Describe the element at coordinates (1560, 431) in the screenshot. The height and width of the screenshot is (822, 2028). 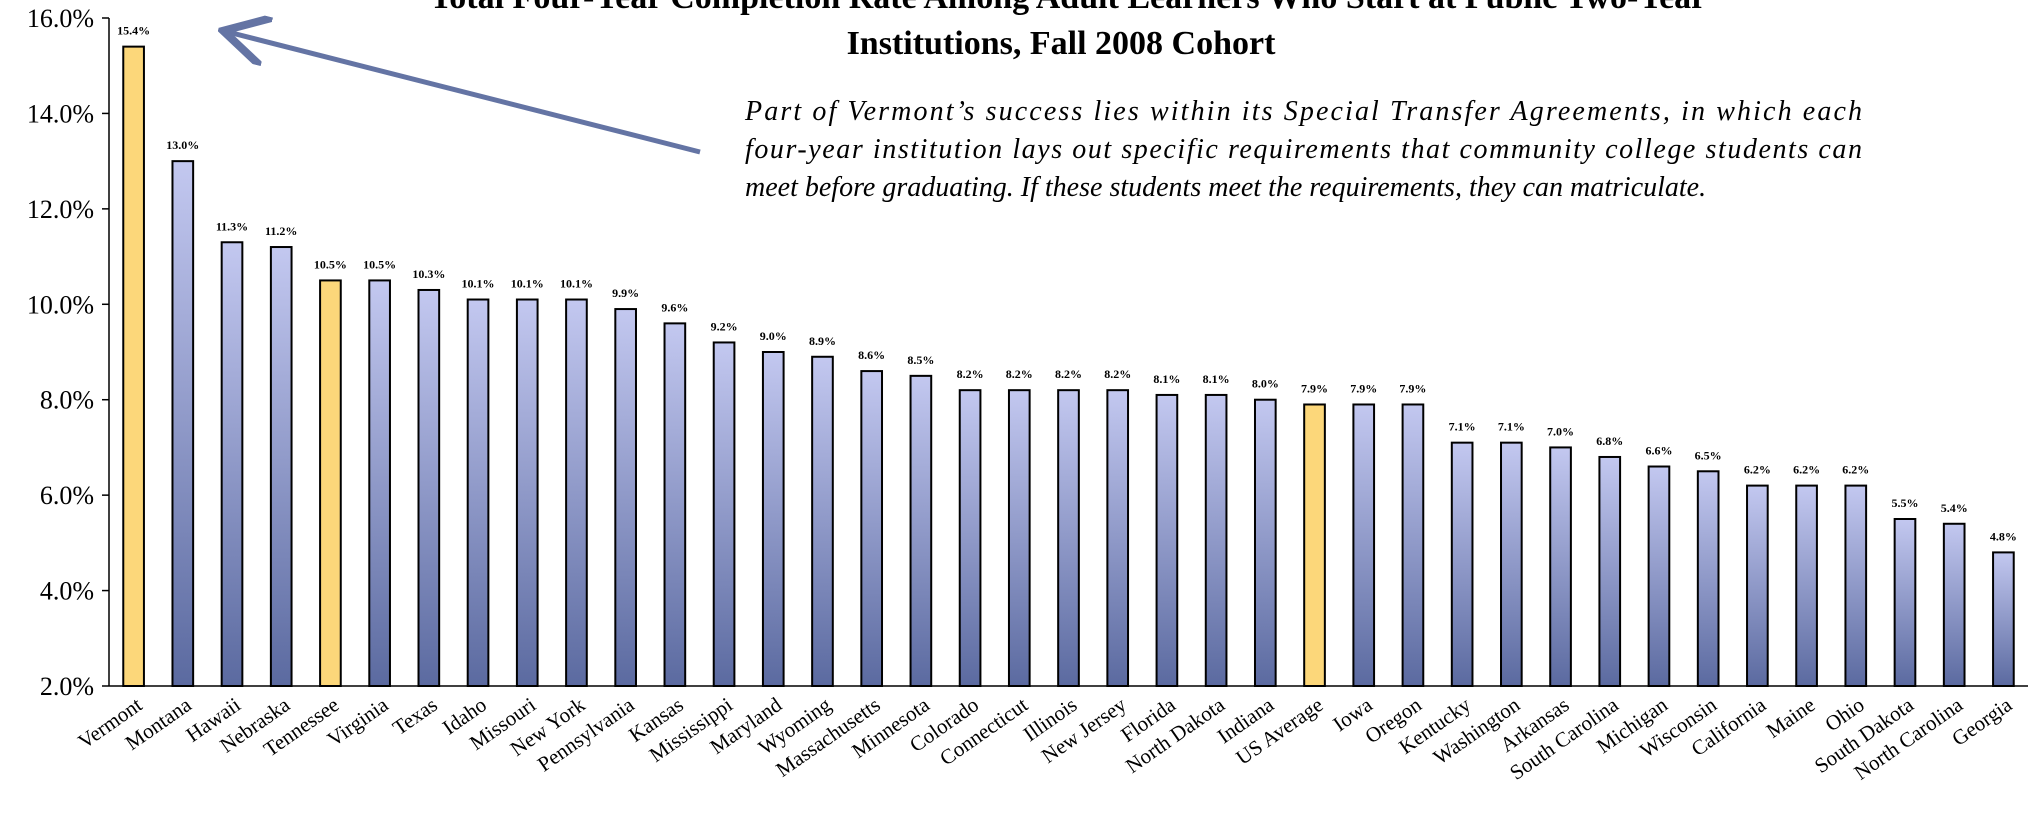
I see `data-label: 7.0%` at that location.